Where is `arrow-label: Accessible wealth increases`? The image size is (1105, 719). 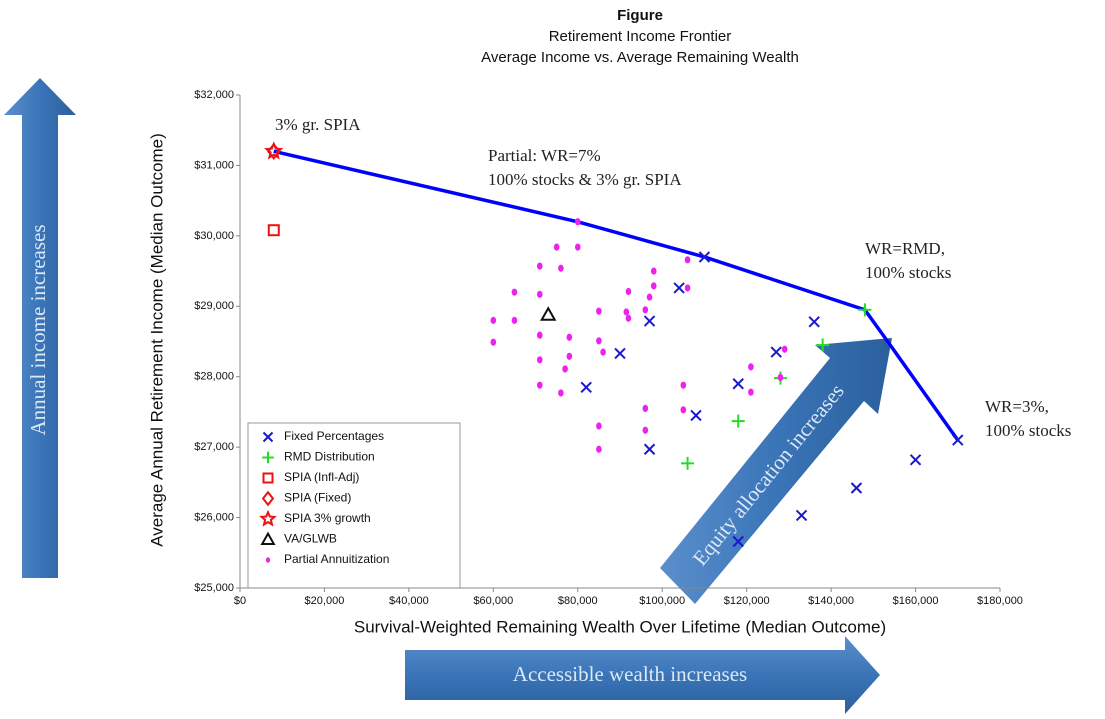 arrow-label: Accessible wealth increases is located at coordinates (630, 674).